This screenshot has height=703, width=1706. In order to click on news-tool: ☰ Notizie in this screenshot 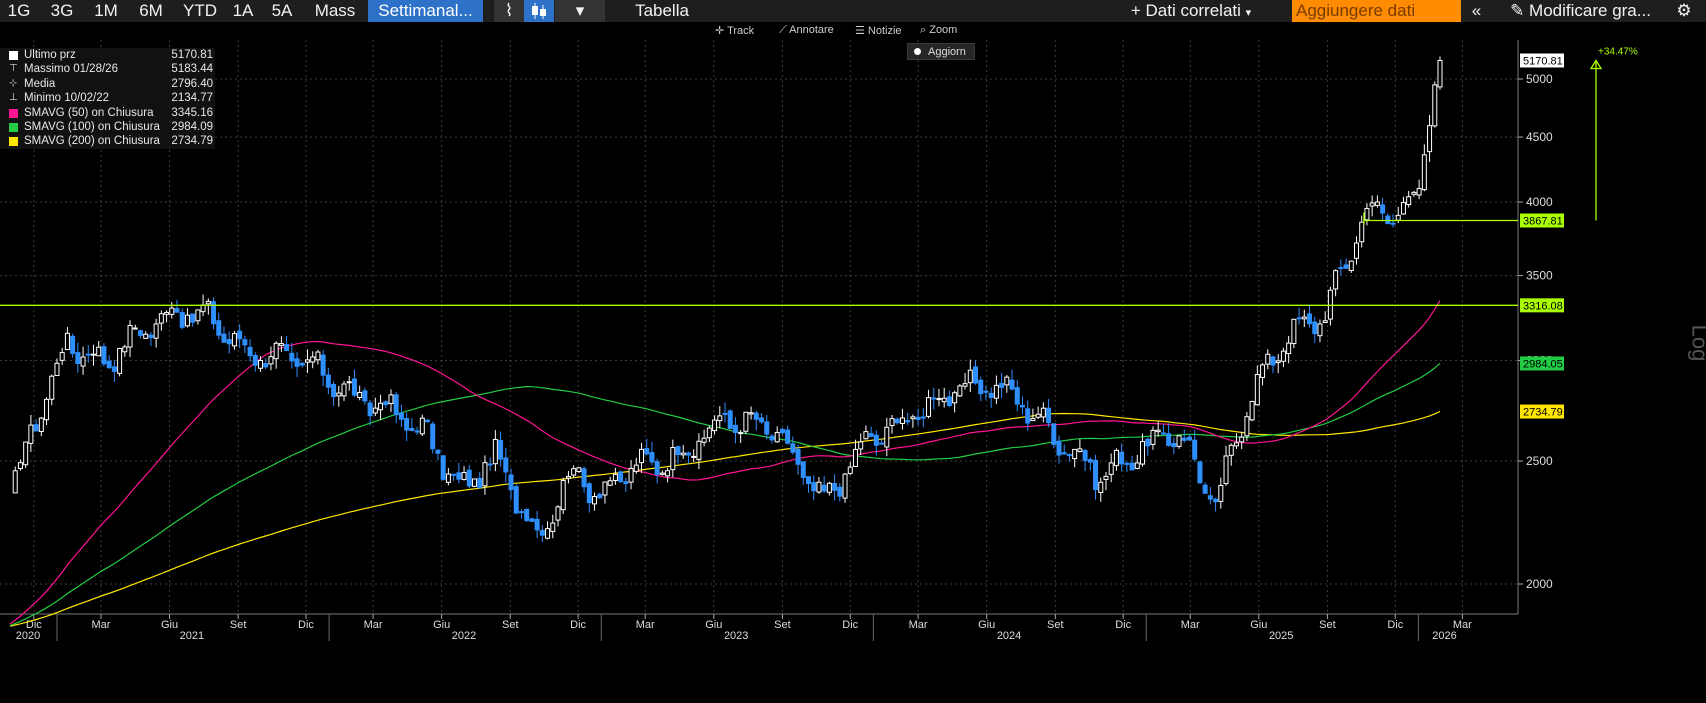, I will do `click(878, 31)`.